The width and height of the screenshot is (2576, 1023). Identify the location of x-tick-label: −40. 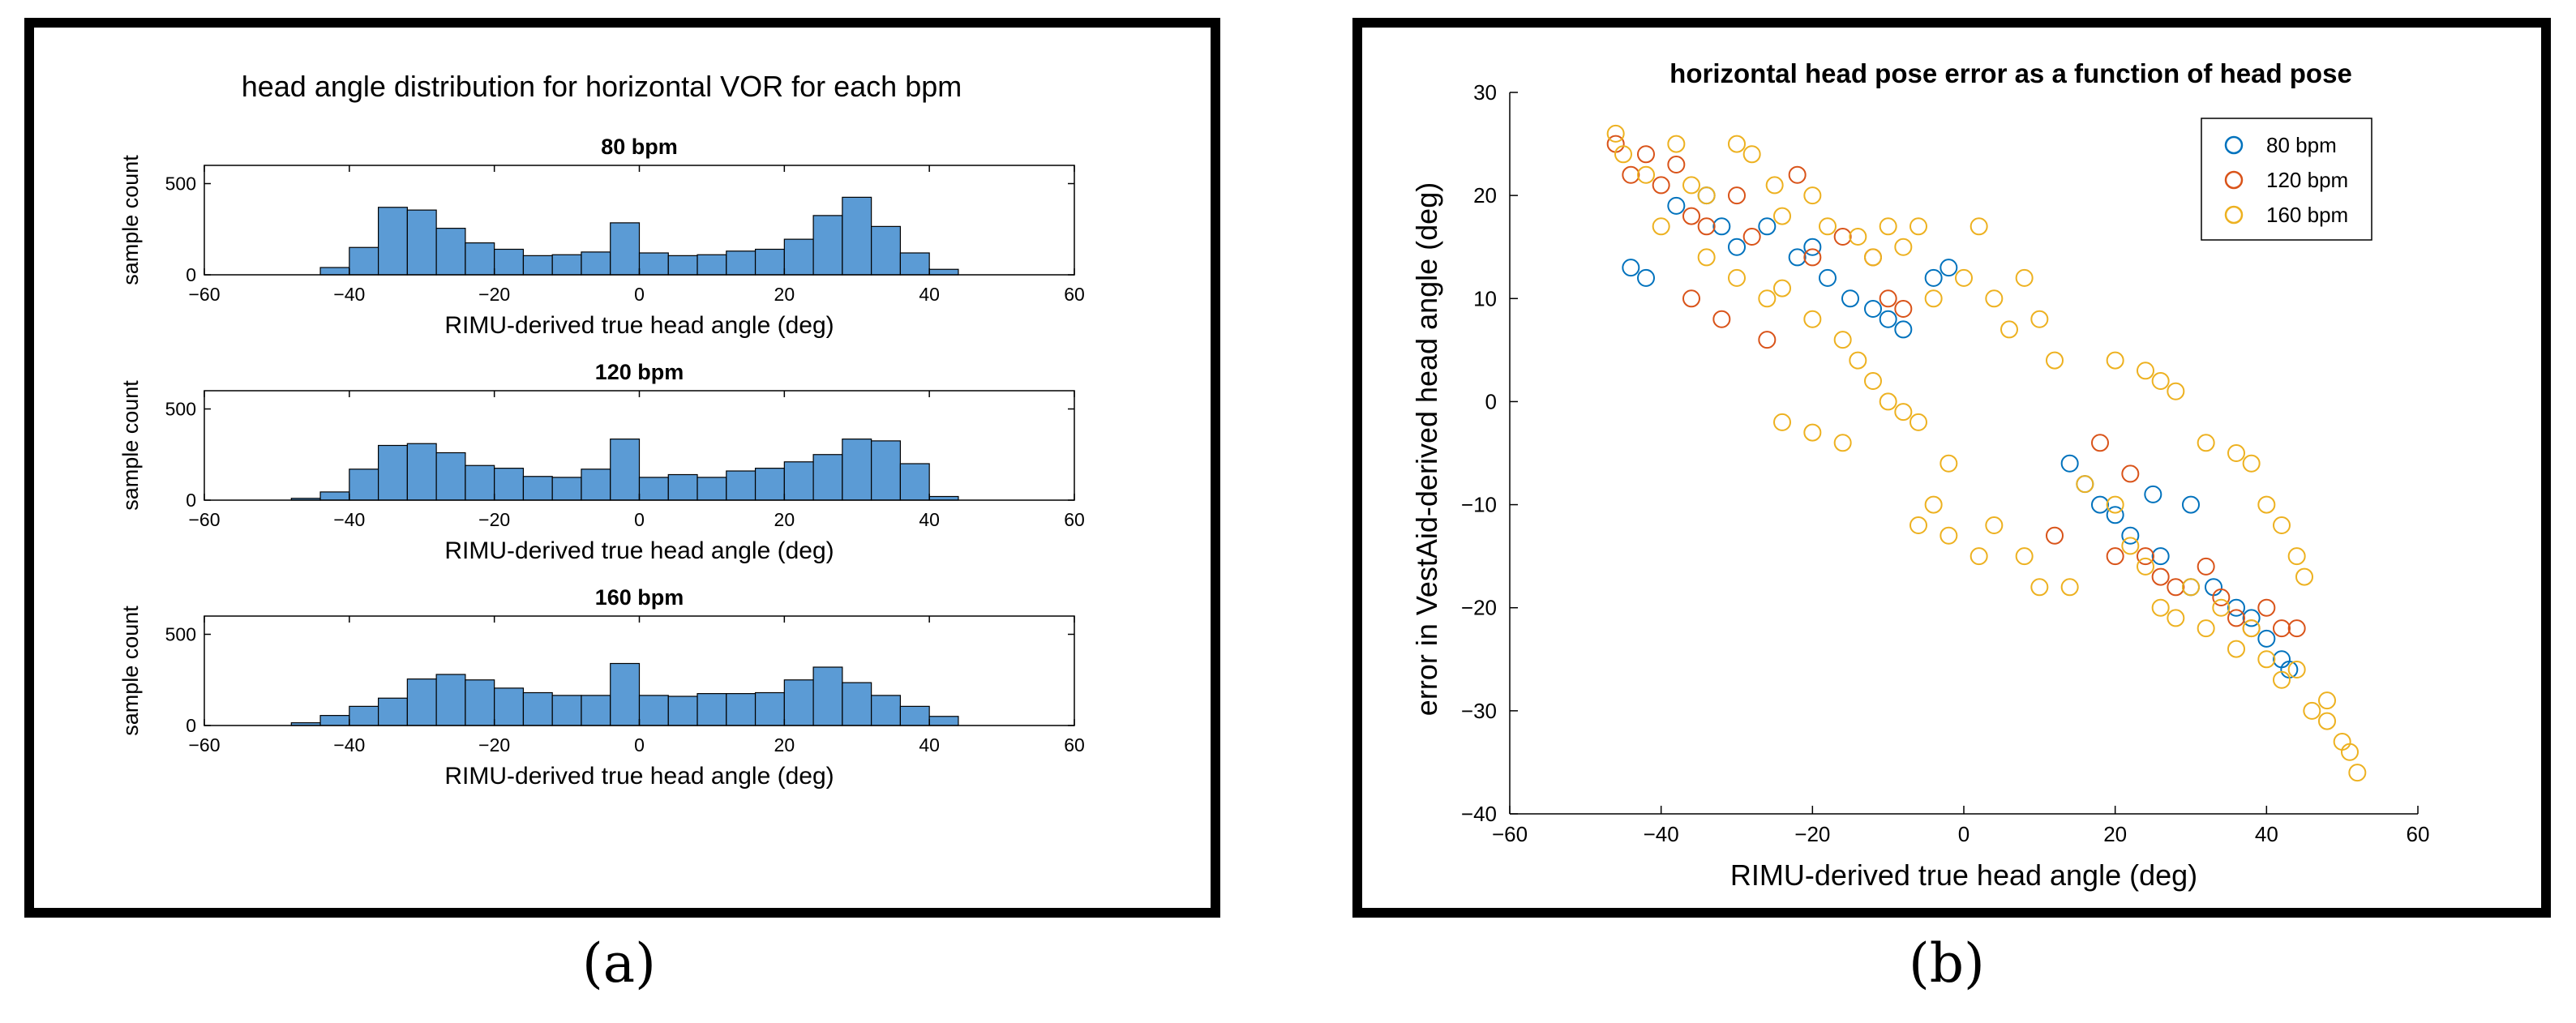
(349, 745).